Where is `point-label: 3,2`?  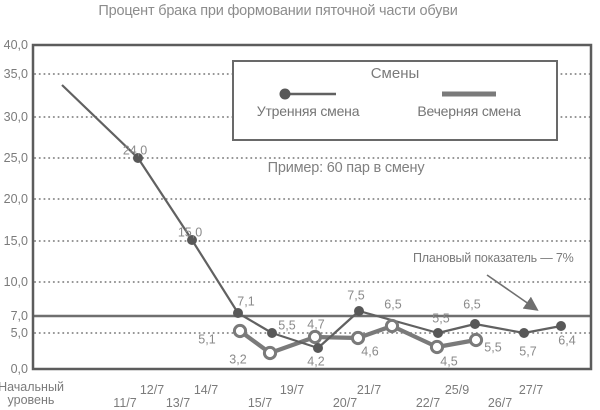 point-label: 3,2 is located at coordinates (237, 359).